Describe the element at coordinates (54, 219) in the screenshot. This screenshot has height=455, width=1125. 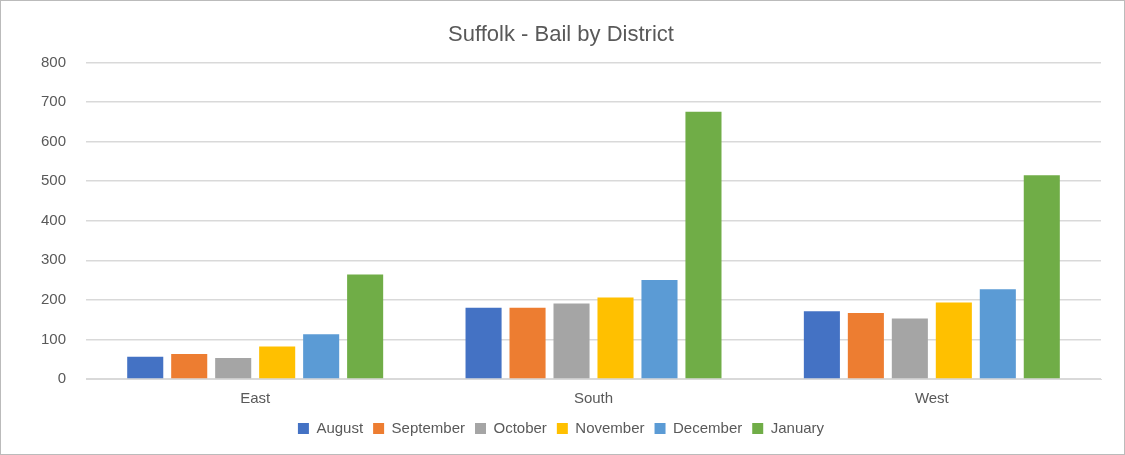
I see `y-tick-label: 400` at that location.